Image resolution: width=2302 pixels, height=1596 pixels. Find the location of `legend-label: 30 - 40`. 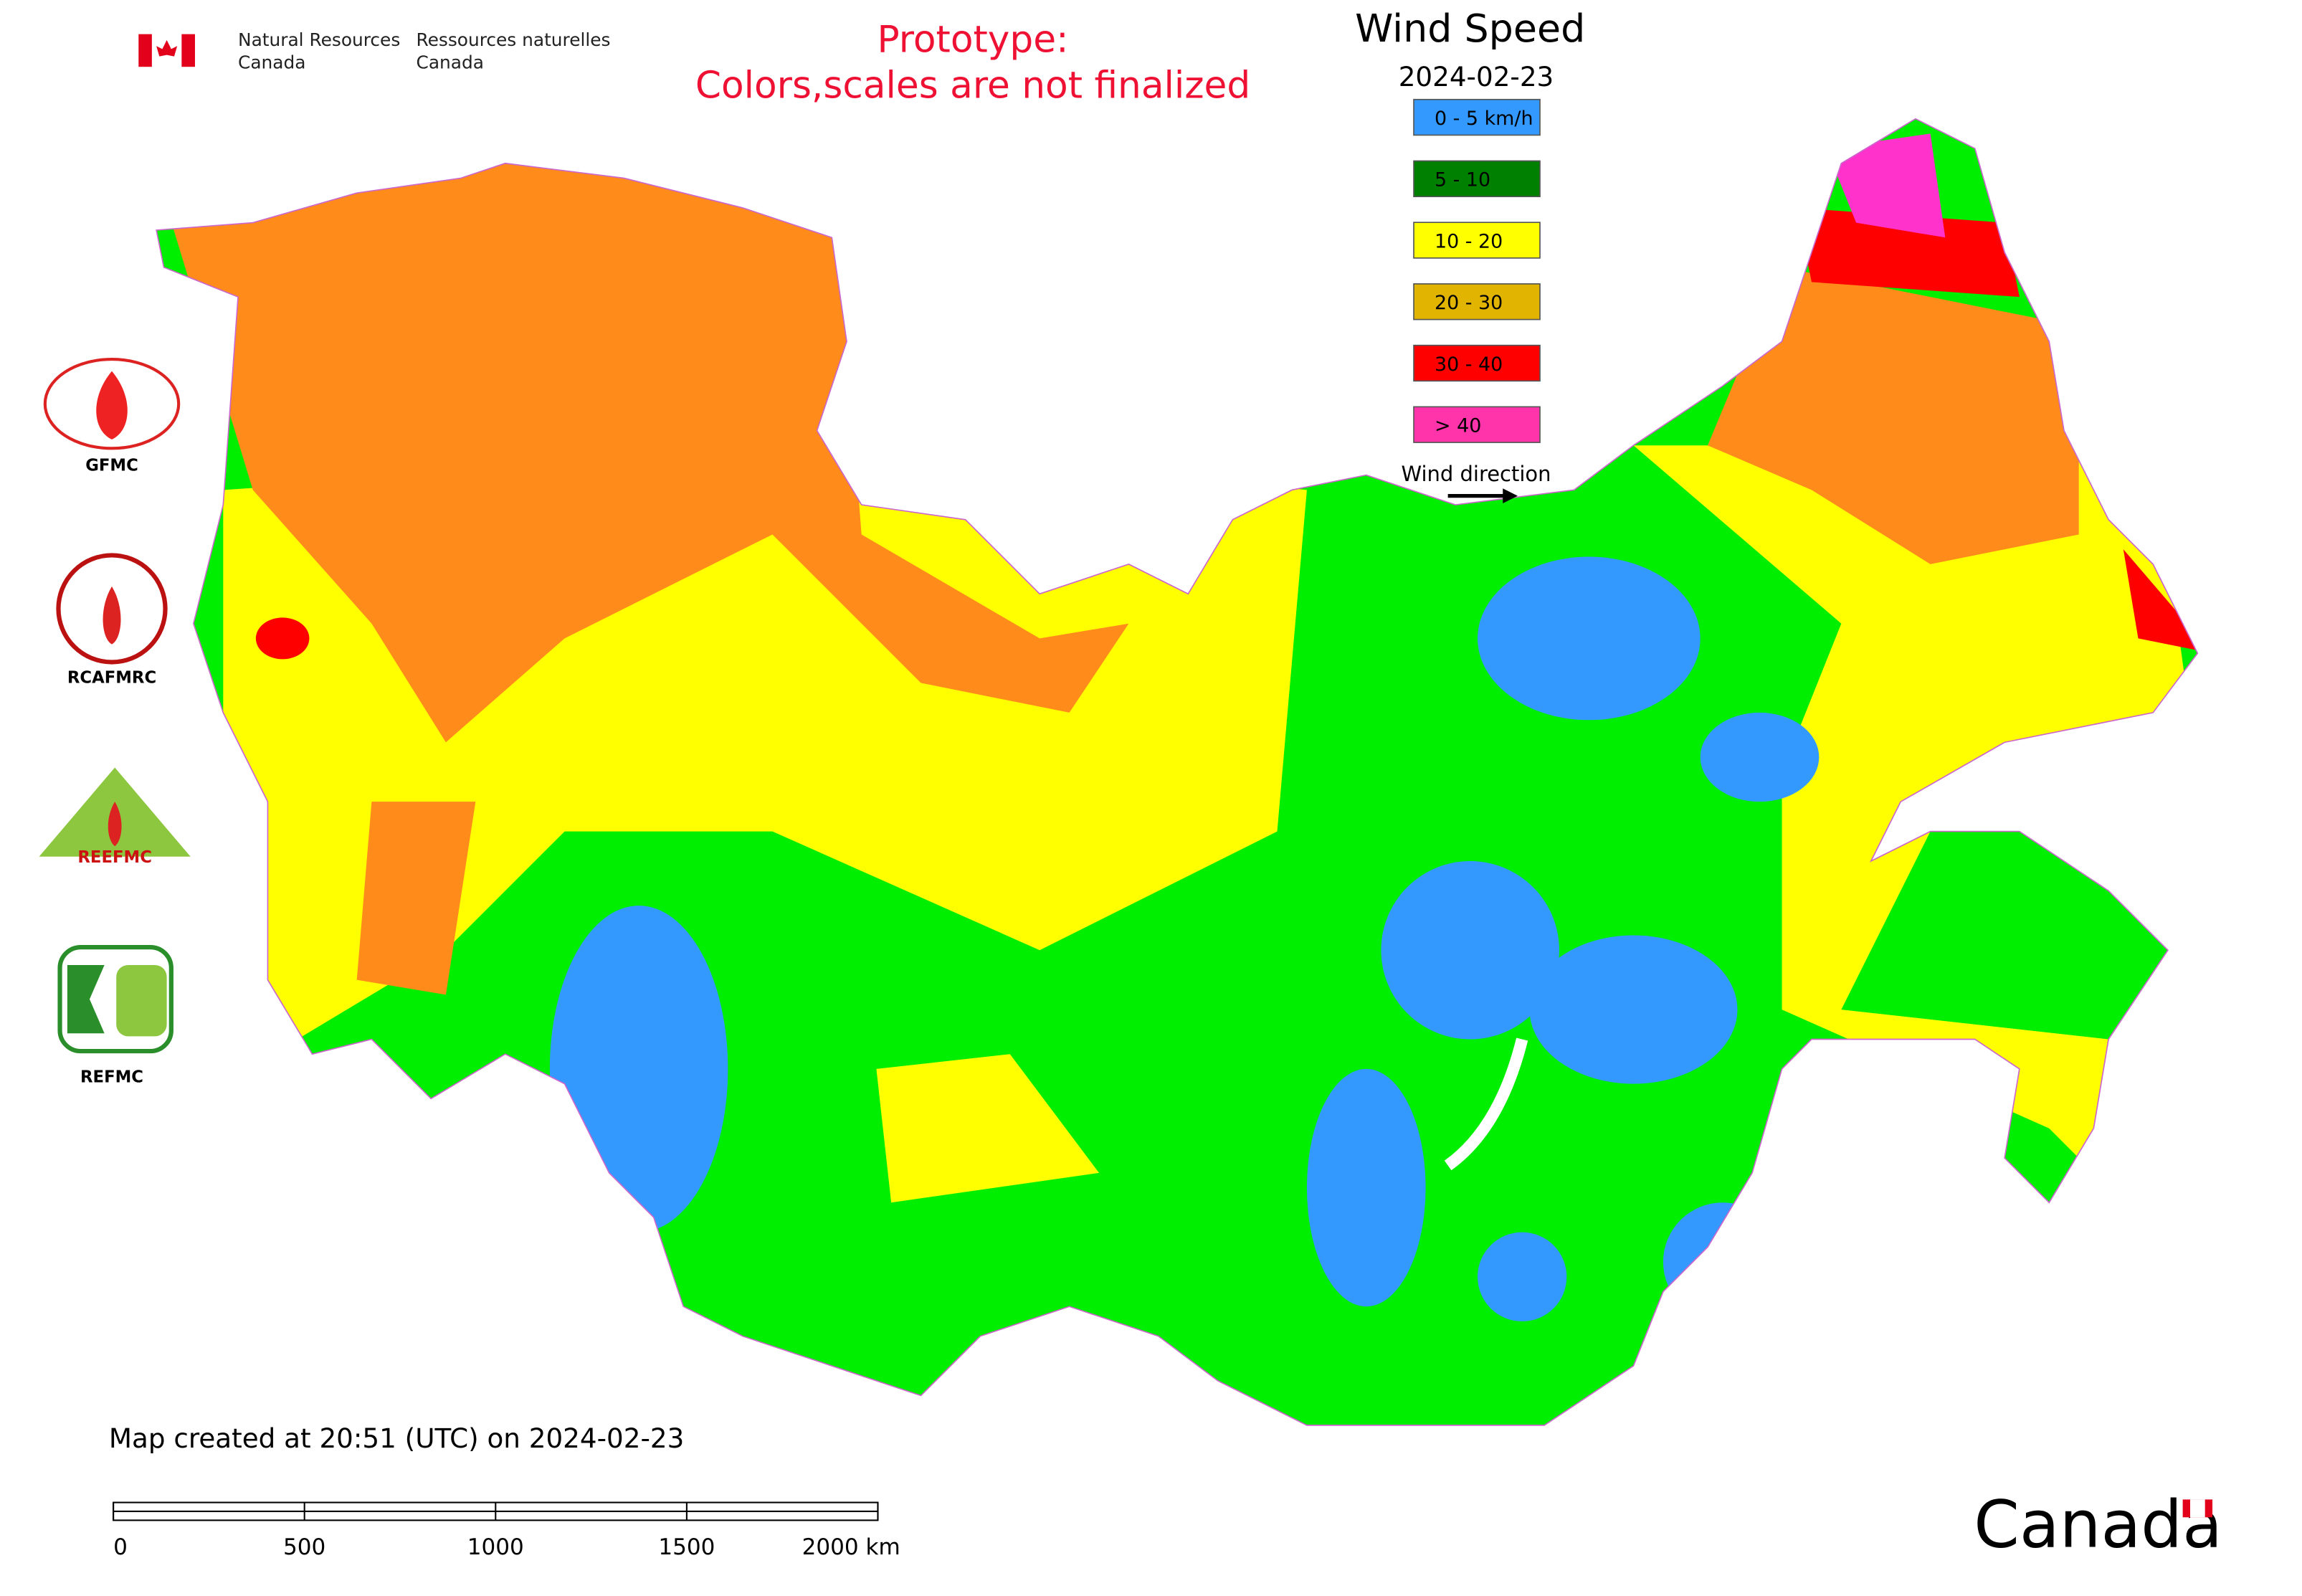

legend-label: 30 - 40 is located at coordinates (1469, 364).